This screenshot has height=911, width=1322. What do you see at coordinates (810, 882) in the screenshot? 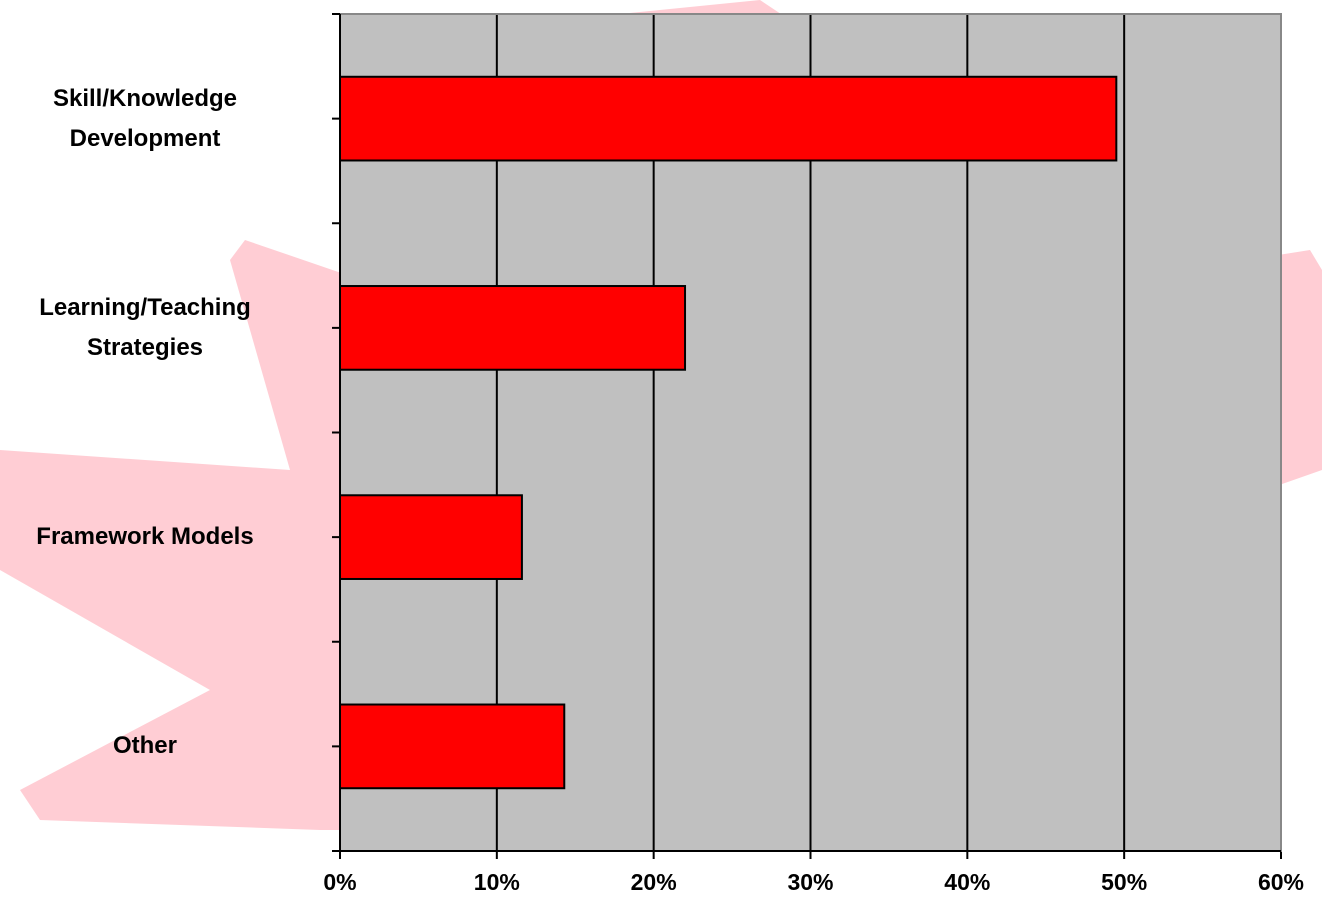
I see `x-tick-label: 30%` at bounding box center [810, 882].